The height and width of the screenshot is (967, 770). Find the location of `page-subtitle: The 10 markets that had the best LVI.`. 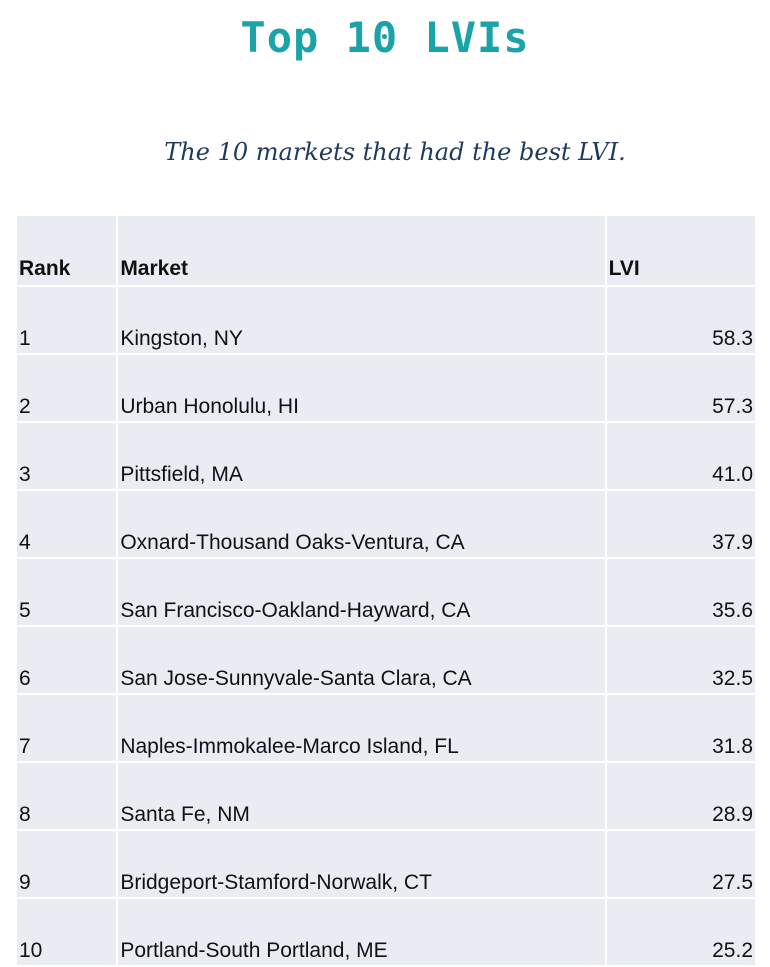

page-subtitle: The 10 markets that had the best LVI. is located at coordinates (395, 152).